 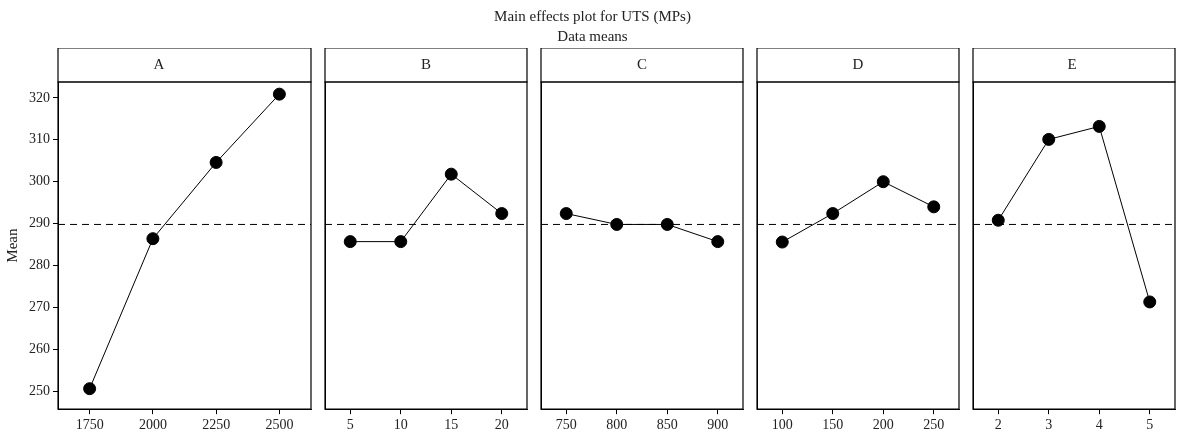 What do you see at coordinates (617, 425) in the screenshot?
I see `x-tick-label: 800` at bounding box center [617, 425].